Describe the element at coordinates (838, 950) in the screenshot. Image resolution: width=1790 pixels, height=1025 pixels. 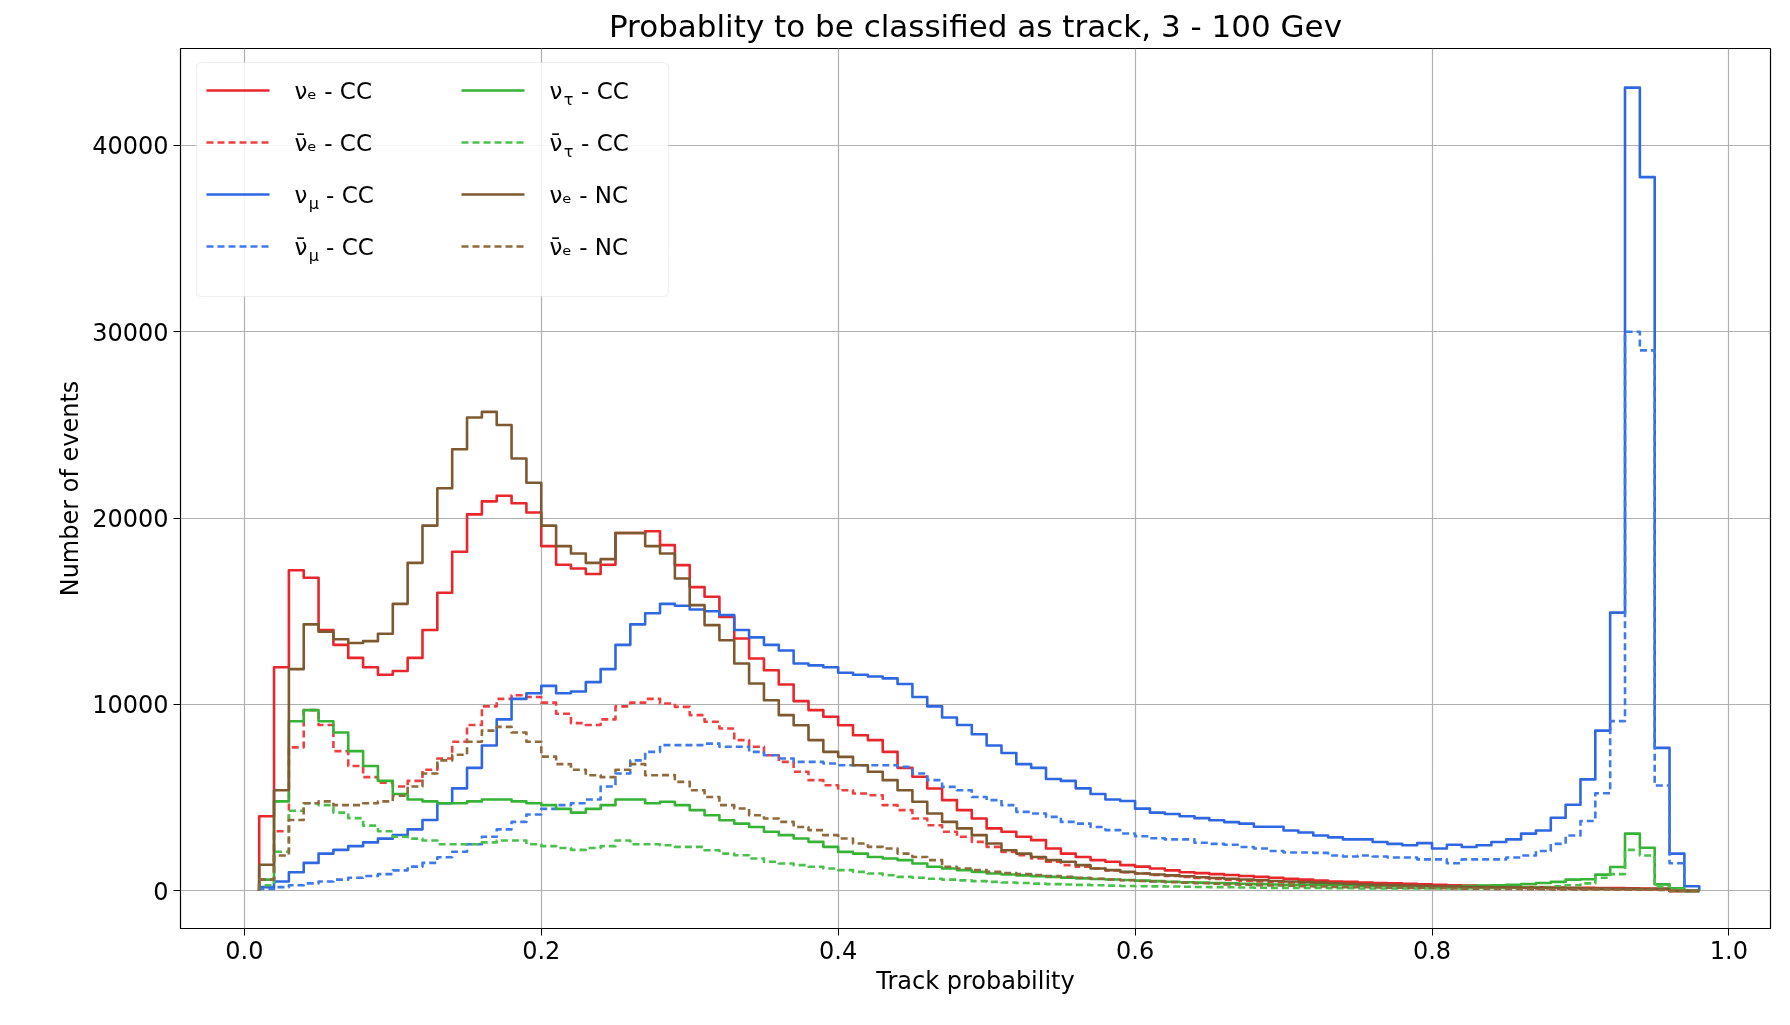
I see `x-tick-label: 0.4` at that location.